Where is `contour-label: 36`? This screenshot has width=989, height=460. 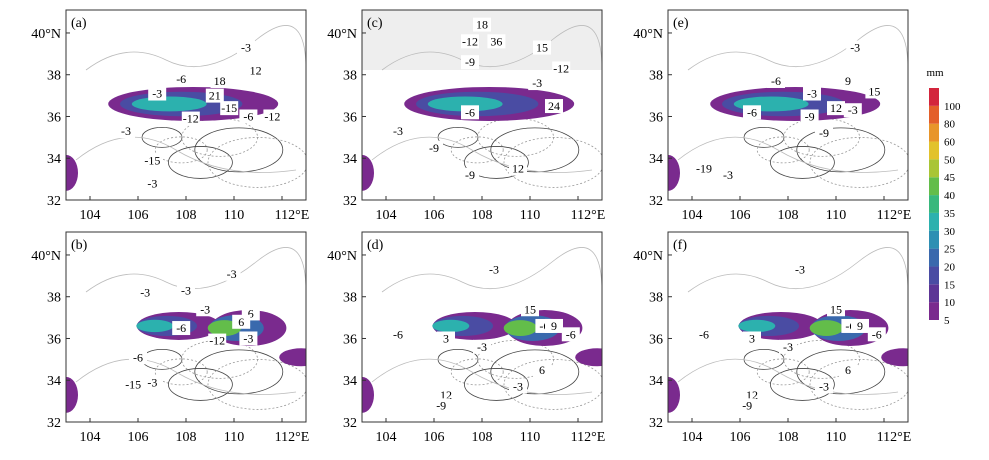
contour-label: 36 is located at coordinates (496, 41).